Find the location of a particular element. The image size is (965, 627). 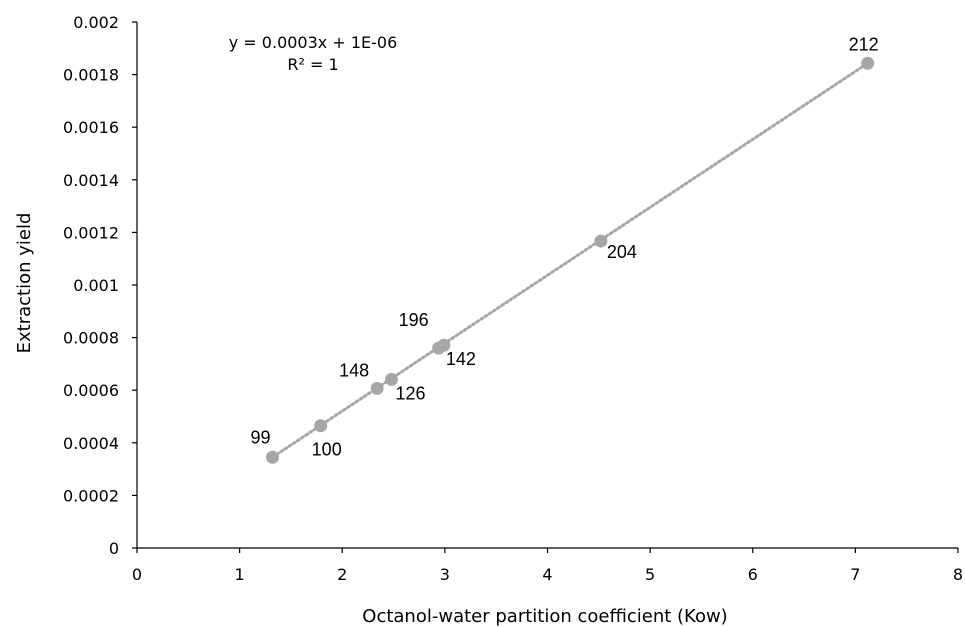

y-tick-label: 0.002 is located at coordinates (96, 22).